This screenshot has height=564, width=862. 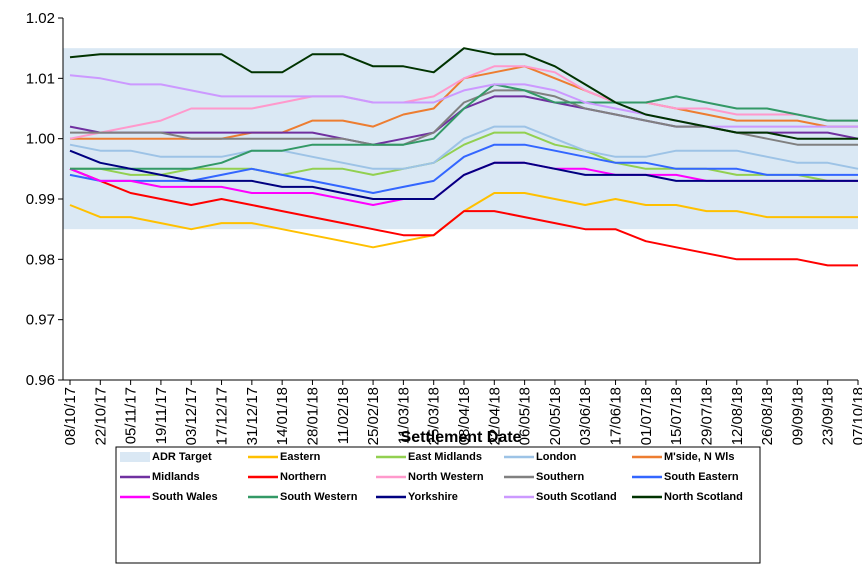 What do you see at coordinates (131, 415) in the screenshot?
I see `x-tick-label: 05/11/17` at bounding box center [131, 415].